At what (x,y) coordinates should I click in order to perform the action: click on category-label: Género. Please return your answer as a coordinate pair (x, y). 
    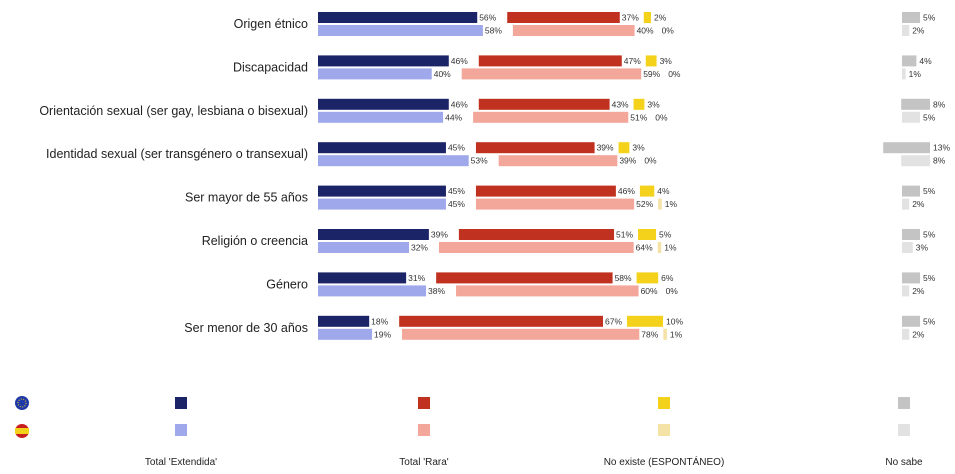
    Looking at the image, I should click on (287, 284).